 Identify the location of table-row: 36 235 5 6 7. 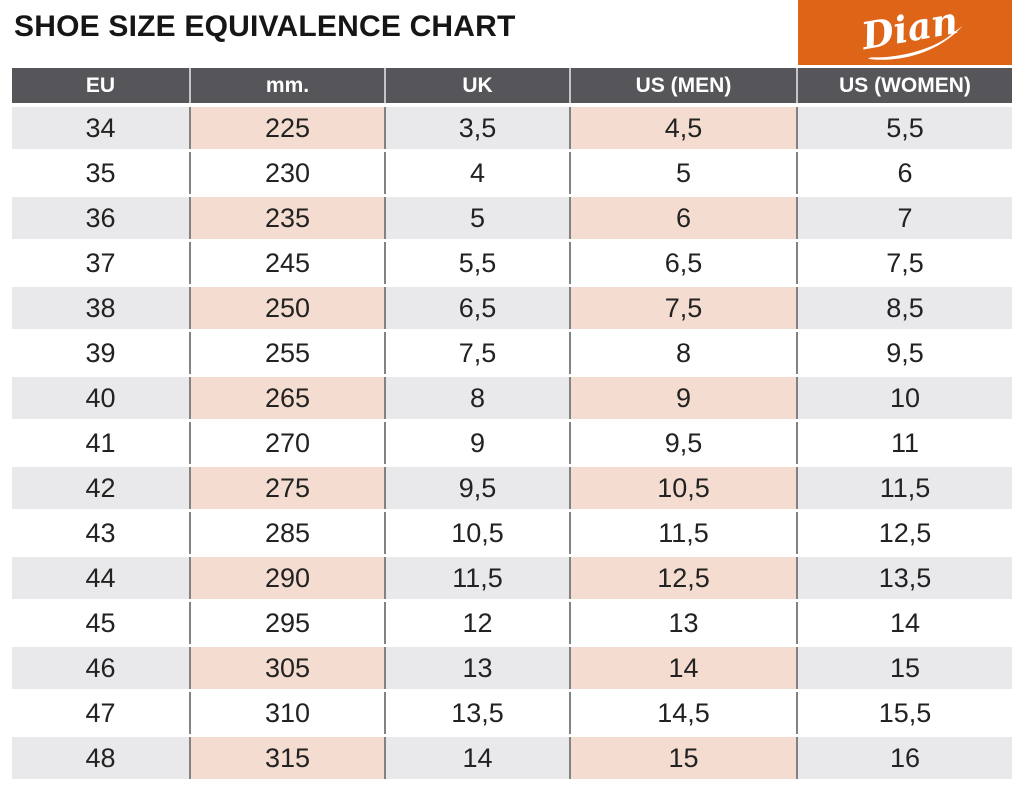
(512, 217).